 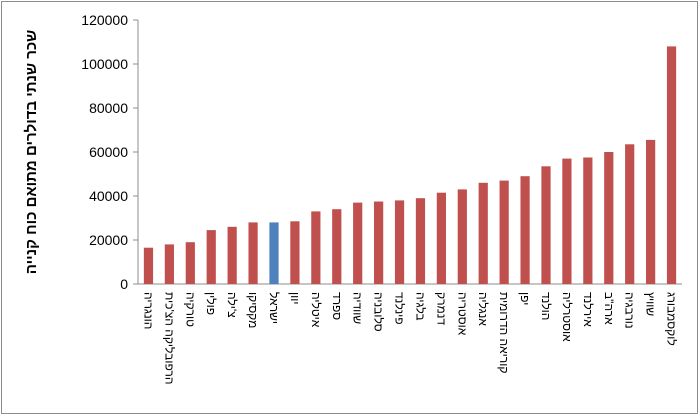 I want to click on x-tick-label: אוסטרליה, so click(x=567, y=317).